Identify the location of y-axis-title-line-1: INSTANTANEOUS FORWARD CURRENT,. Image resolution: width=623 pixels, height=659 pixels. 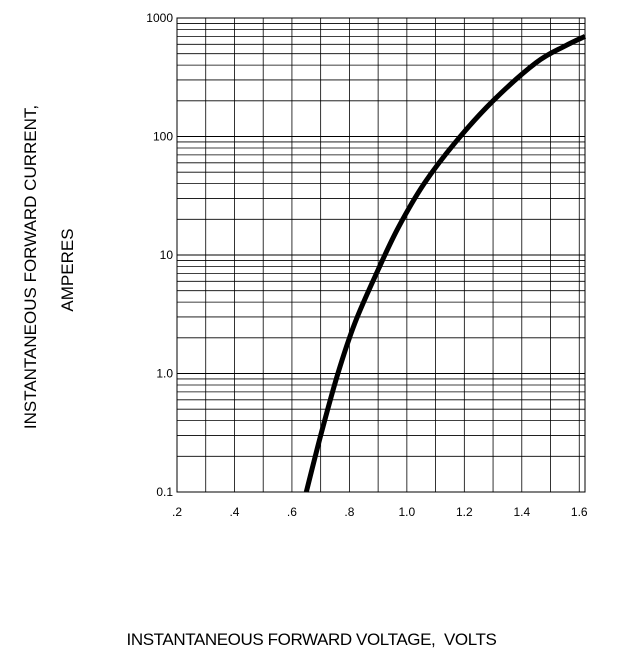
(30, 267).